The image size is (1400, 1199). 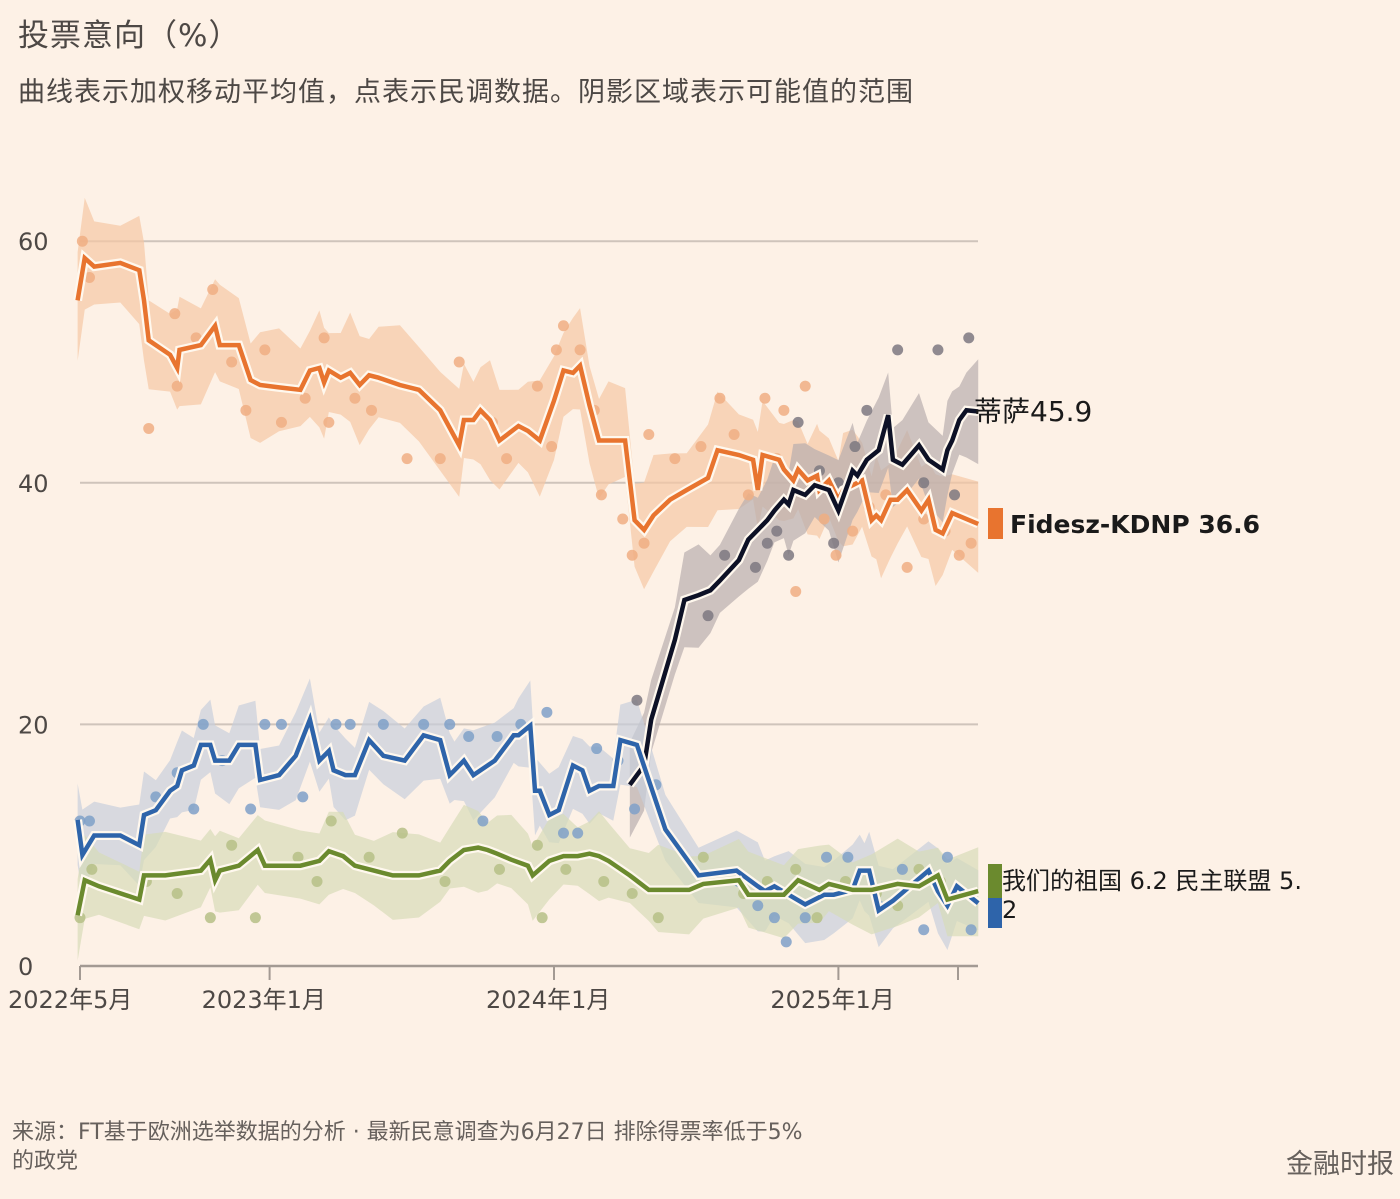 I want to click on x-tick-label: 2022年5月, so click(x=70, y=1000).